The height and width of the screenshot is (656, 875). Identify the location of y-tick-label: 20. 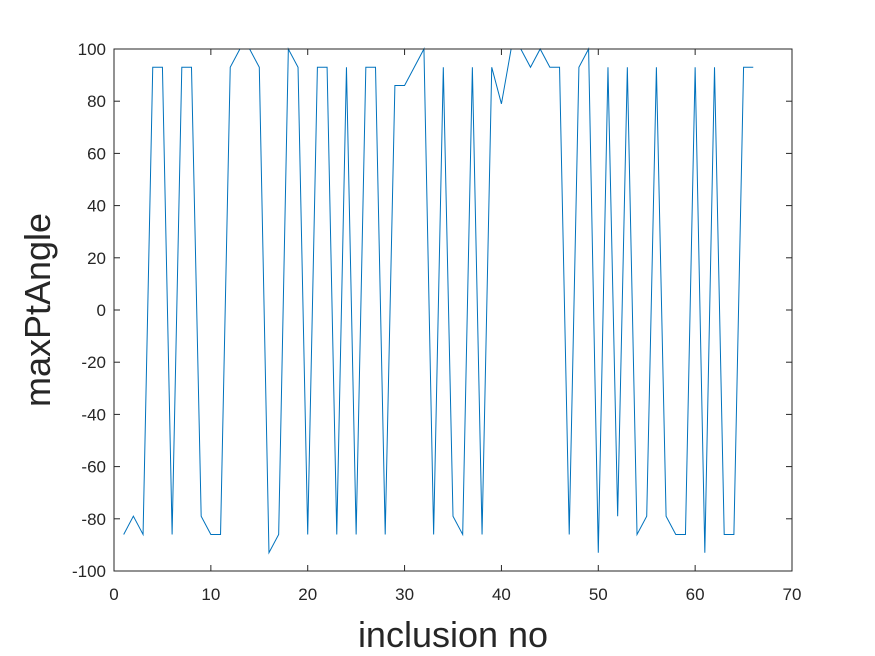
(96, 258).